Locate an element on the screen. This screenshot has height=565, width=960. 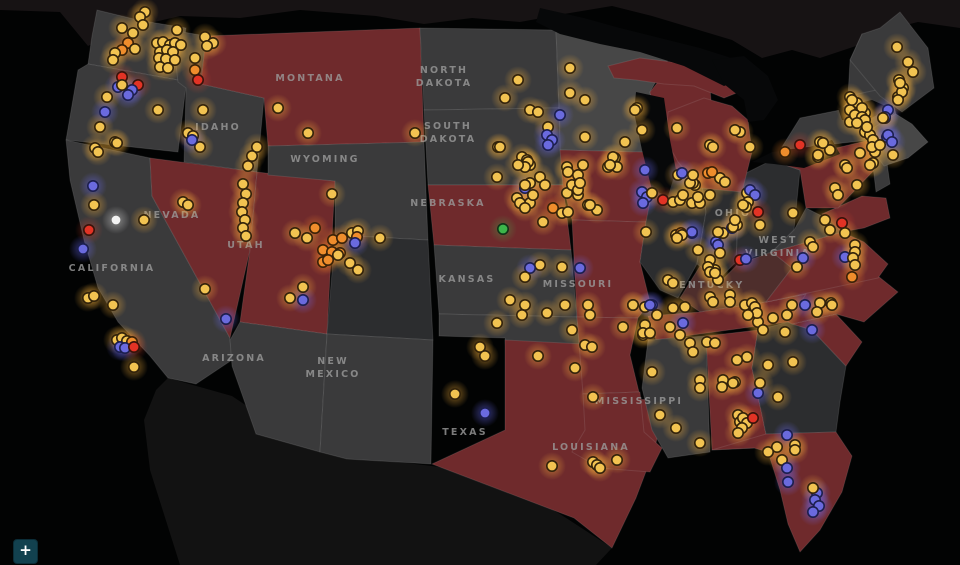
white-map-marker is located at coordinates (116, 220).